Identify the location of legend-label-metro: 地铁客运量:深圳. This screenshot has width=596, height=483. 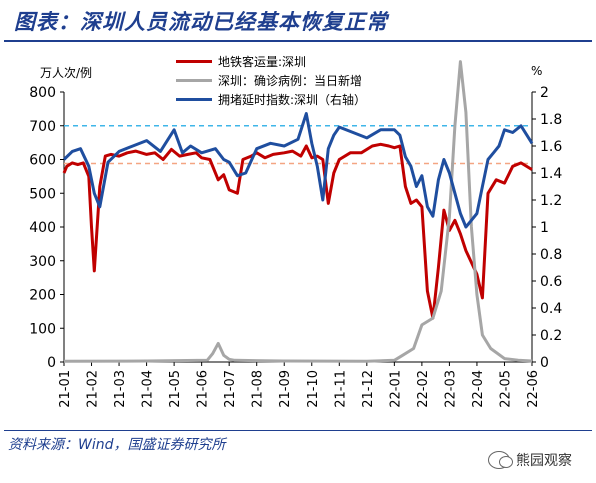
(262, 62).